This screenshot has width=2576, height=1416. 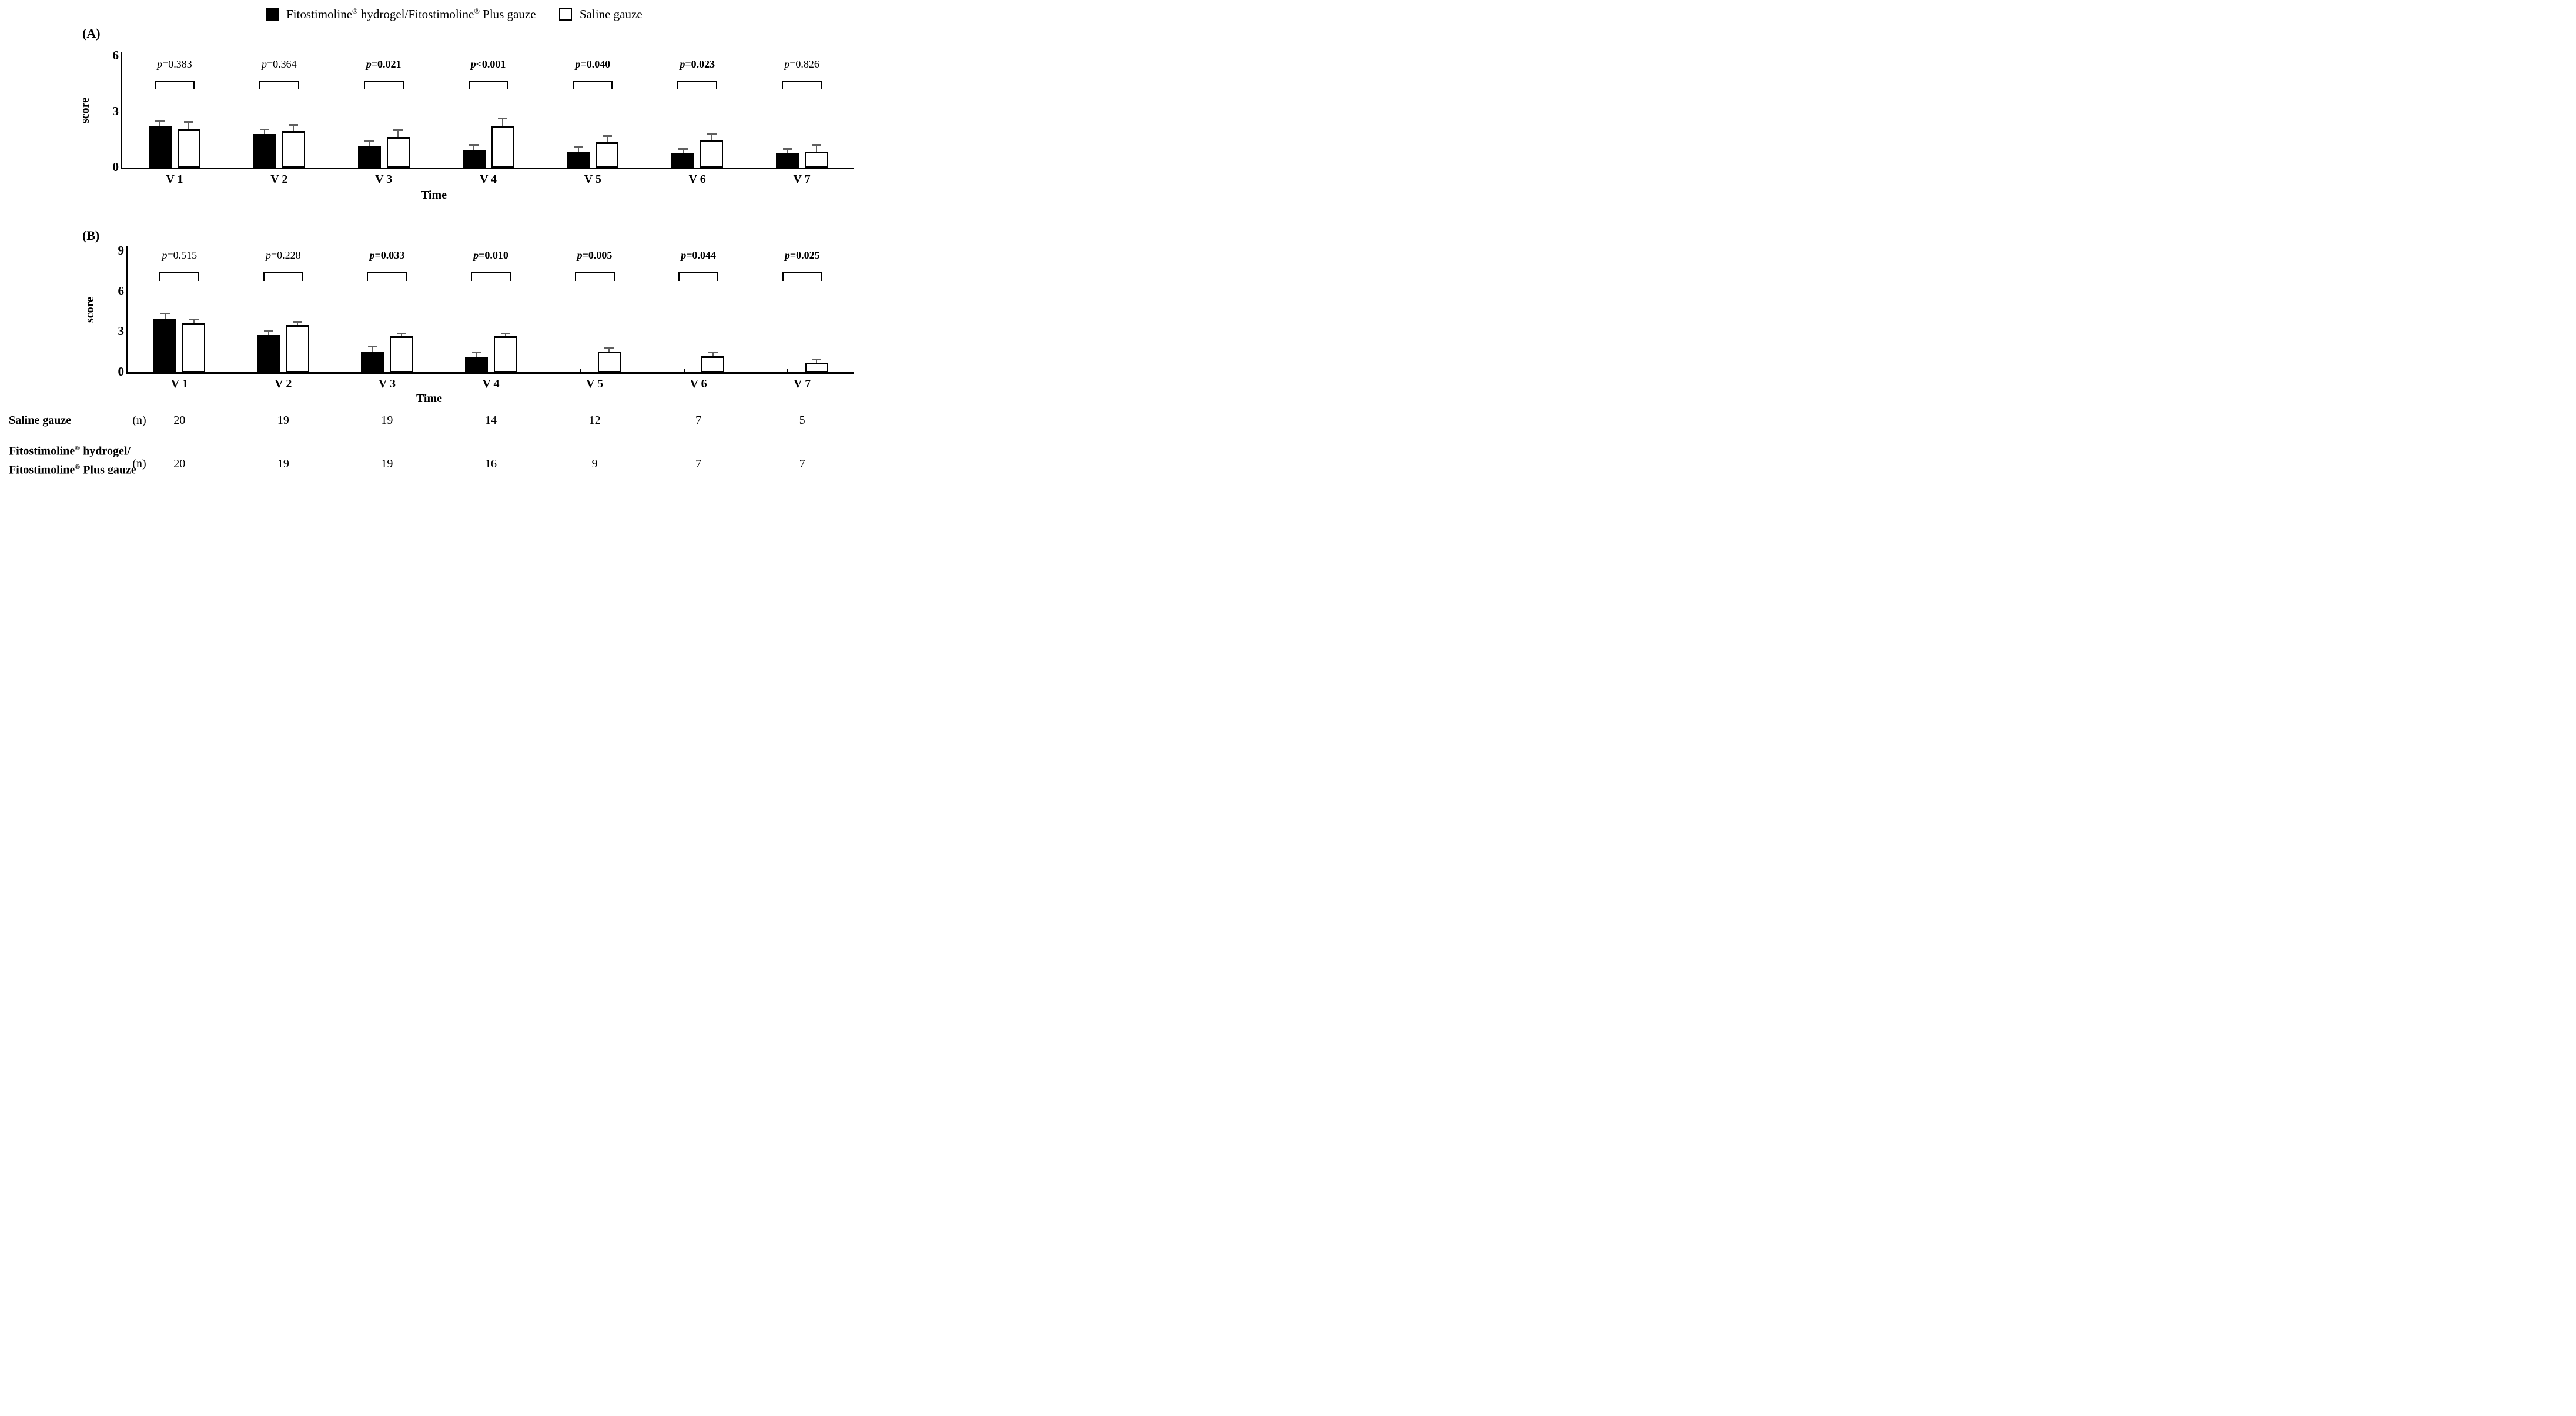 What do you see at coordinates (802, 179) in the screenshot?
I see `x-category-label: V 7` at bounding box center [802, 179].